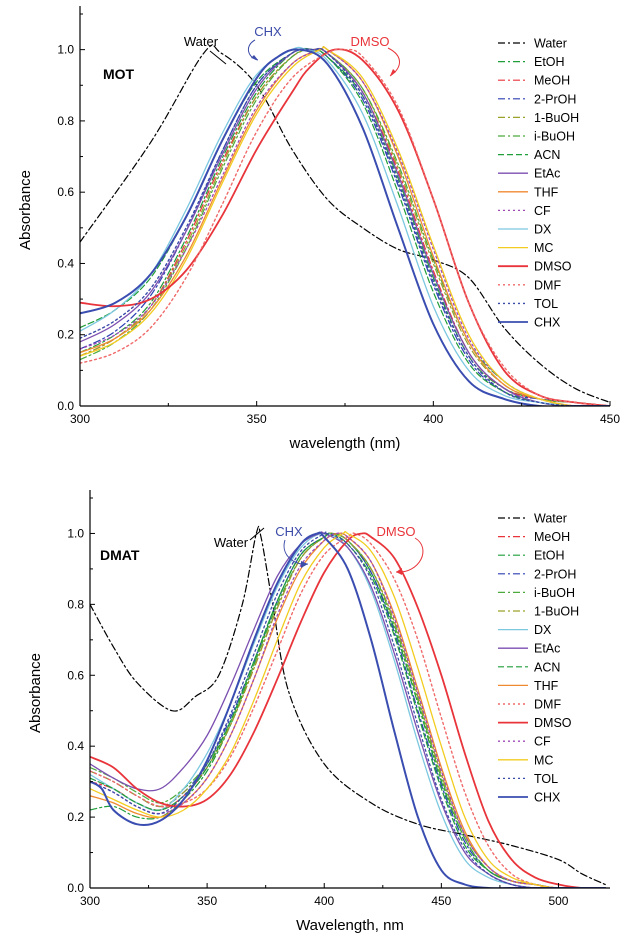  What do you see at coordinates (257, 419) in the screenshot?
I see `x-tick-label: 350` at bounding box center [257, 419].